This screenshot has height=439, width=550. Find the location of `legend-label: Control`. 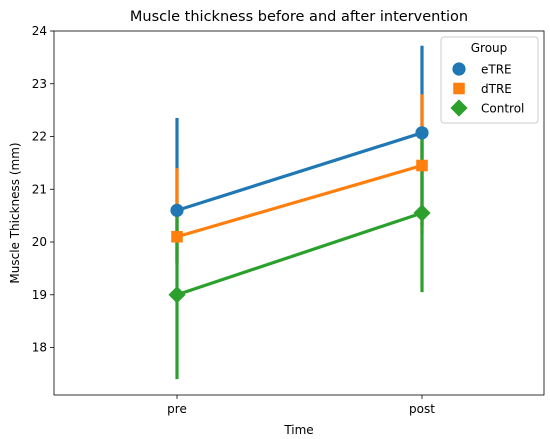

legend-label: Control is located at coordinates (502, 109).